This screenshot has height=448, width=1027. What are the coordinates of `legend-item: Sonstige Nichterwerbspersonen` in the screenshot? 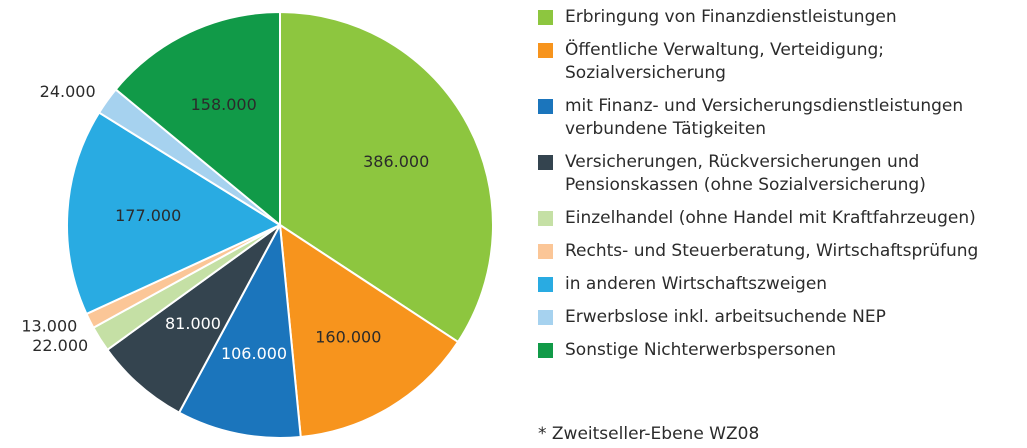 It's located at (782, 350).